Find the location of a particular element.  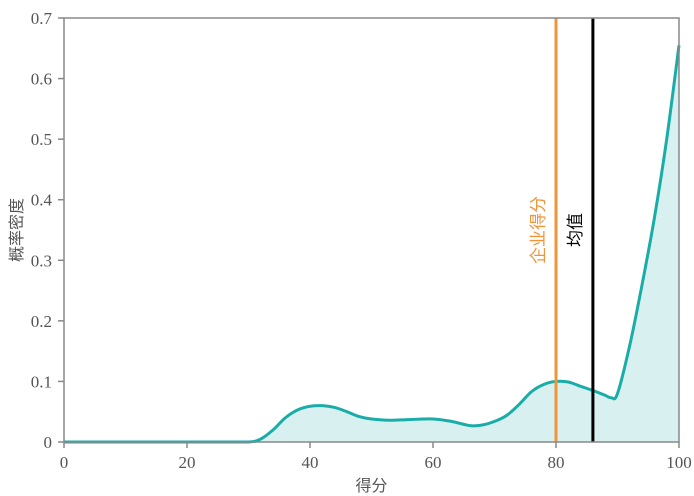

x-tick-label: 60 is located at coordinates (433, 462).